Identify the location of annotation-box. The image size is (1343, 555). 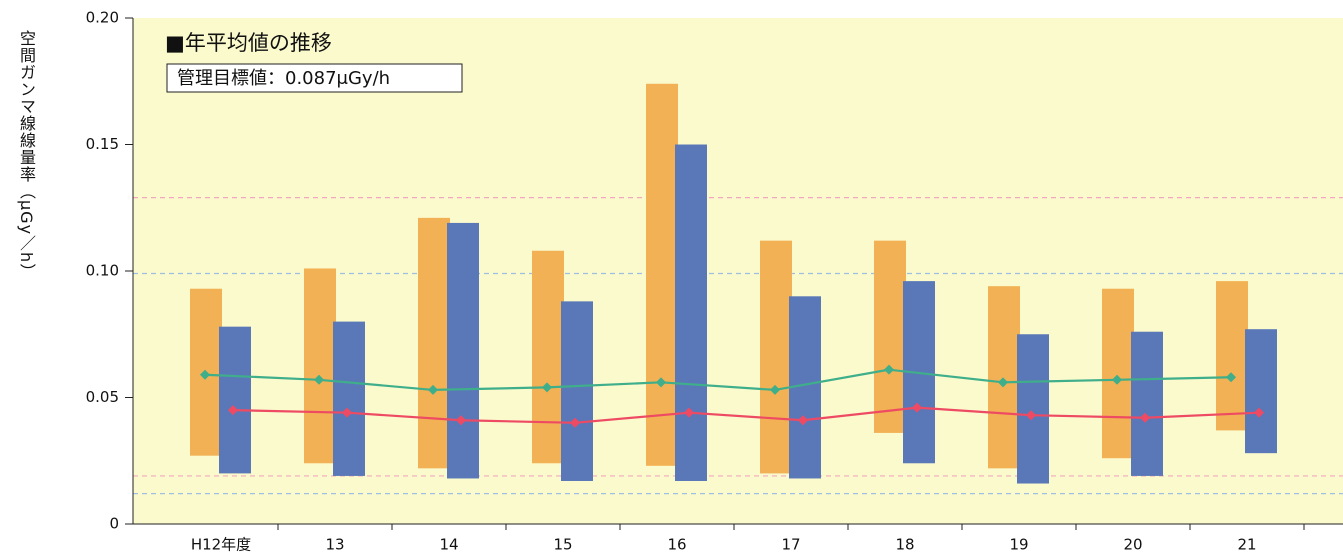
(314, 78).